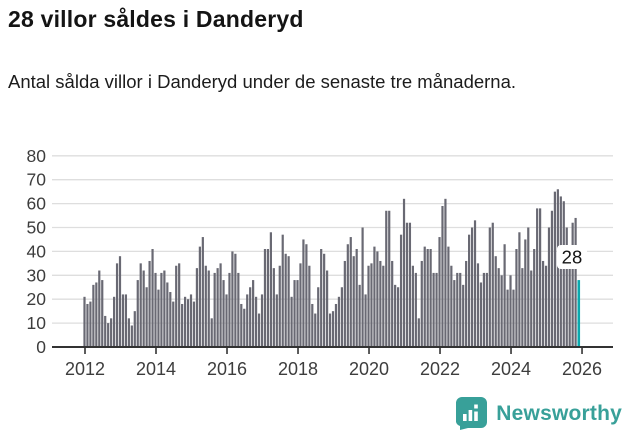 The height and width of the screenshot is (439, 631). I want to click on highlighted-bar, so click(579, 313).